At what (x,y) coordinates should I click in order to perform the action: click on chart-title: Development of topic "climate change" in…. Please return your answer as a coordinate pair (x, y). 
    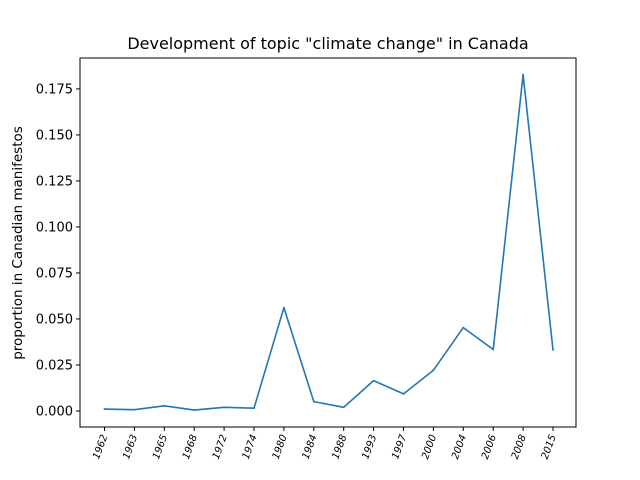
    Looking at the image, I should click on (327, 43).